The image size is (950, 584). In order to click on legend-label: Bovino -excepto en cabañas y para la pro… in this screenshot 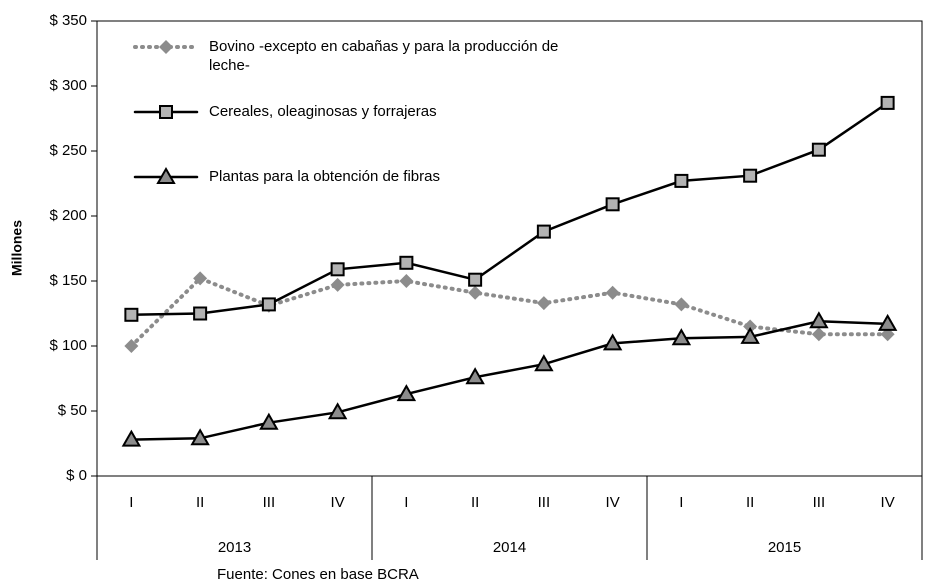, I will do `click(384, 56)`.